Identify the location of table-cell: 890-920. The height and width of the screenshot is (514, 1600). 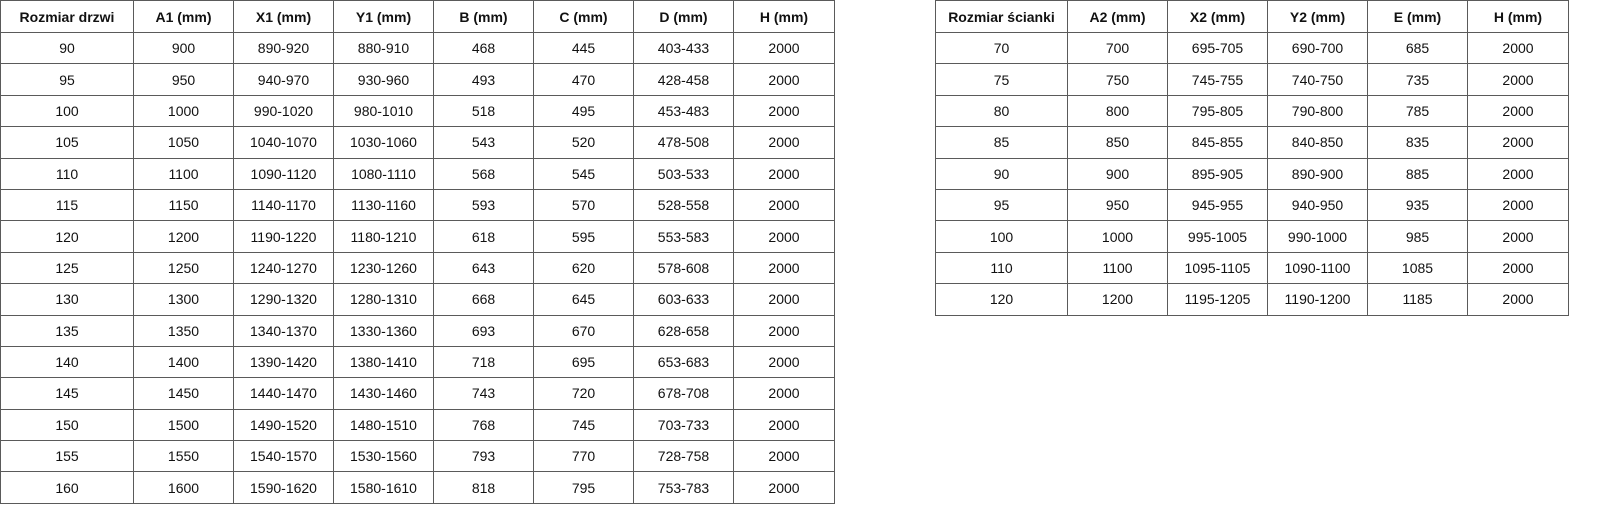
(283, 48).